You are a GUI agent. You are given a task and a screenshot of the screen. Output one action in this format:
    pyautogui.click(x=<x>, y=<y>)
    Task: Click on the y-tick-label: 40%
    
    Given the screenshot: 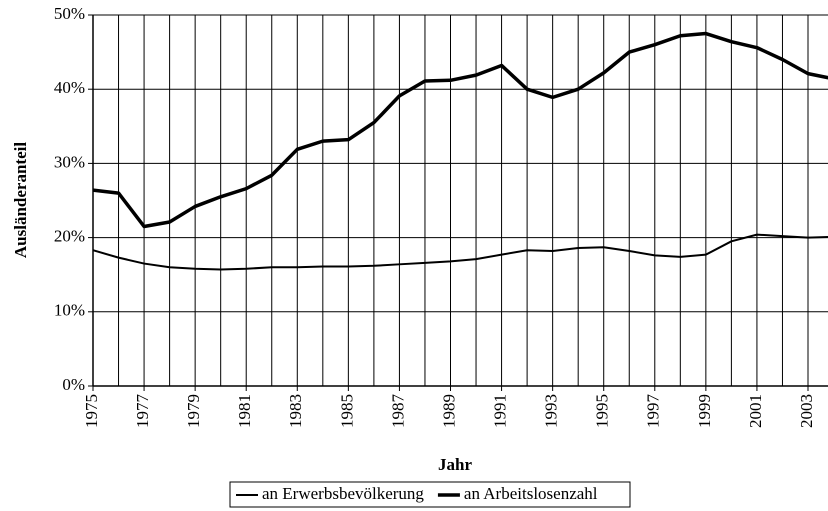 What is the action you would take?
    pyautogui.click(x=69, y=87)
    